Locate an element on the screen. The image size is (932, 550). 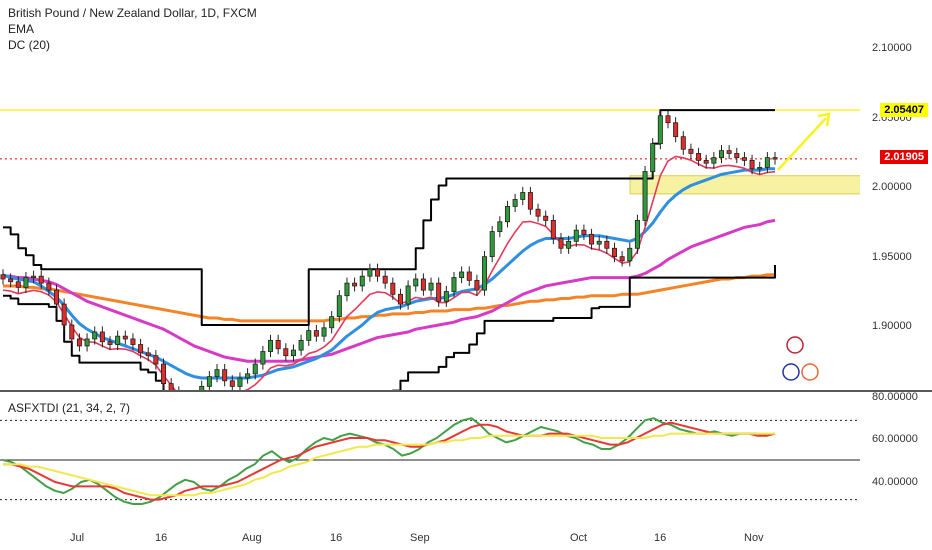
price-tick-2.00: 2.00000 is located at coordinates (892, 187).